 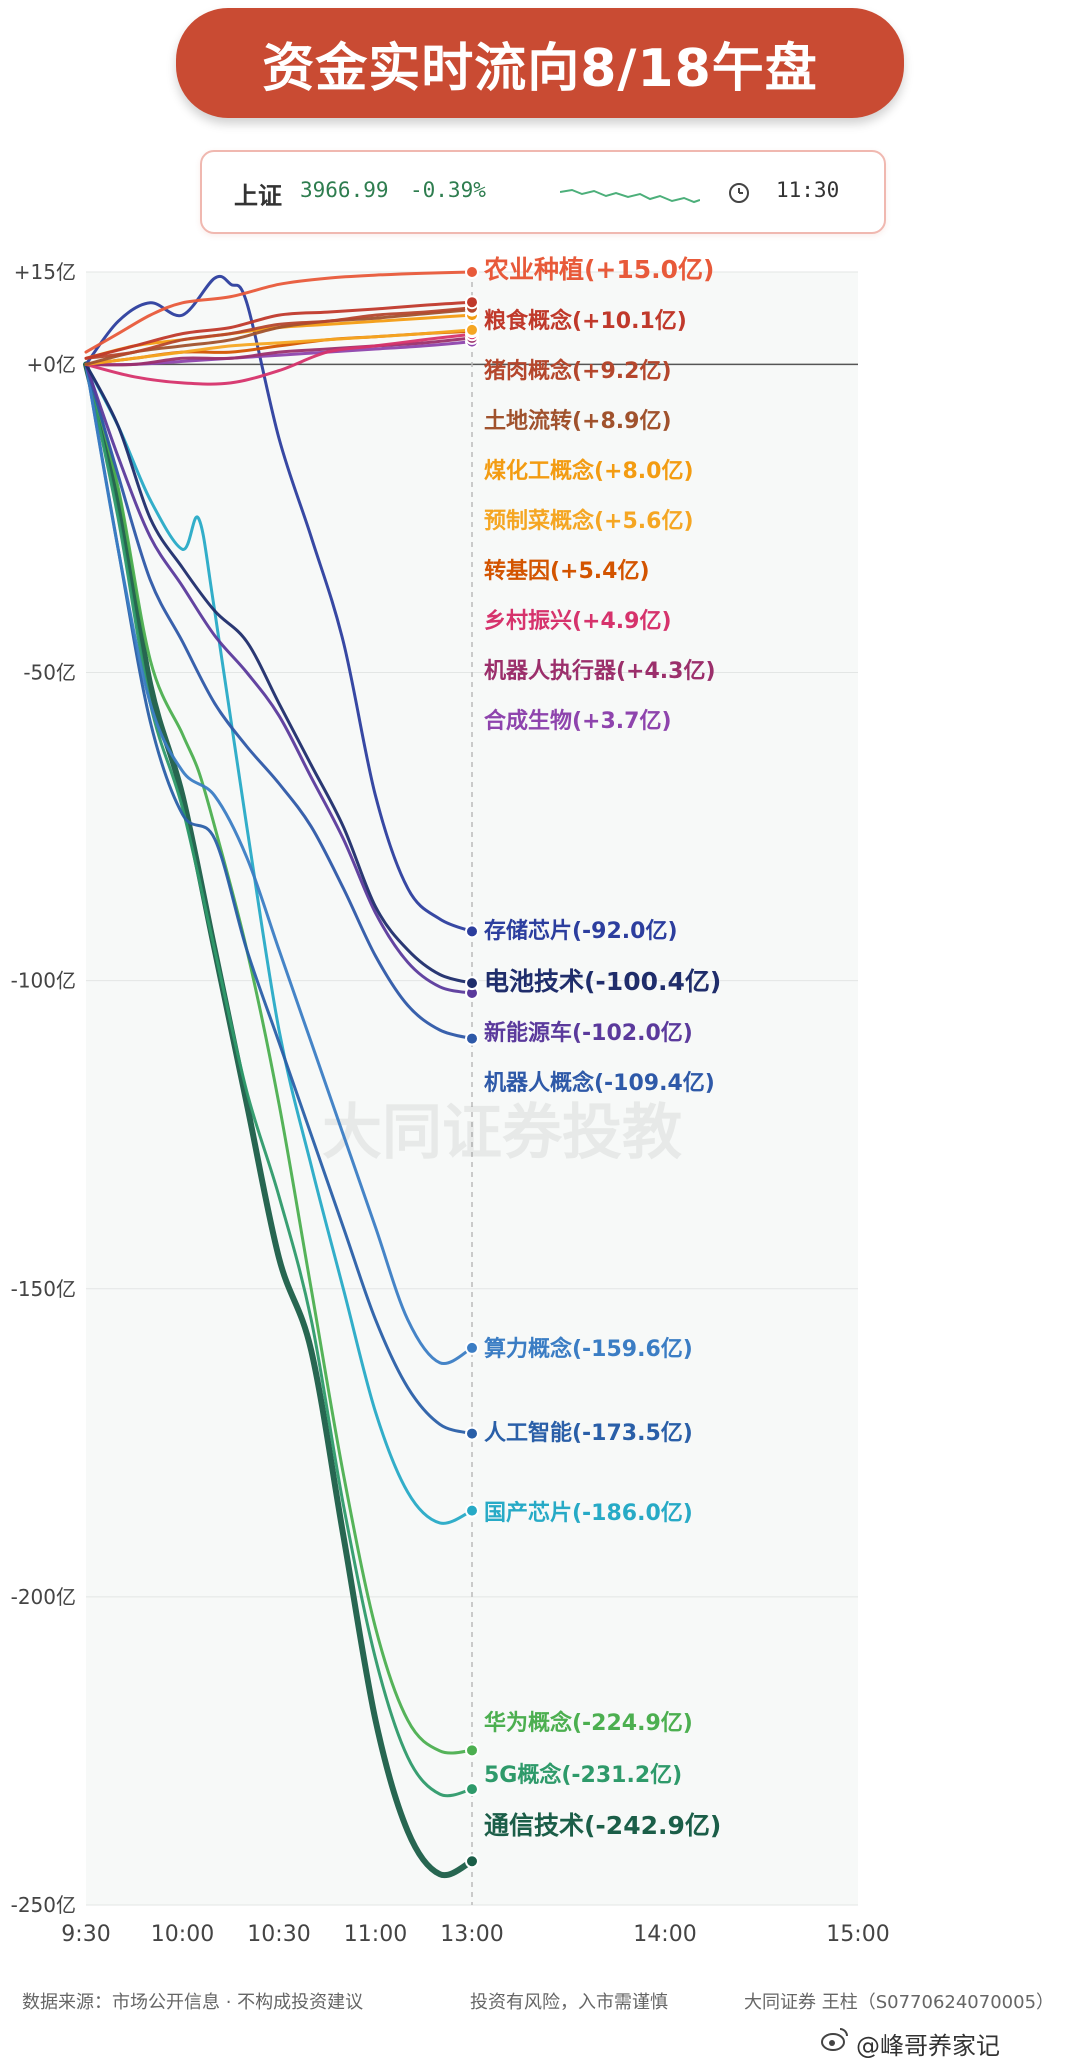 What do you see at coordinates (540, 68) in the screenshot?
I see `chart-title: 资金实时流向8/18午盘` at bounding box center [540, 68].